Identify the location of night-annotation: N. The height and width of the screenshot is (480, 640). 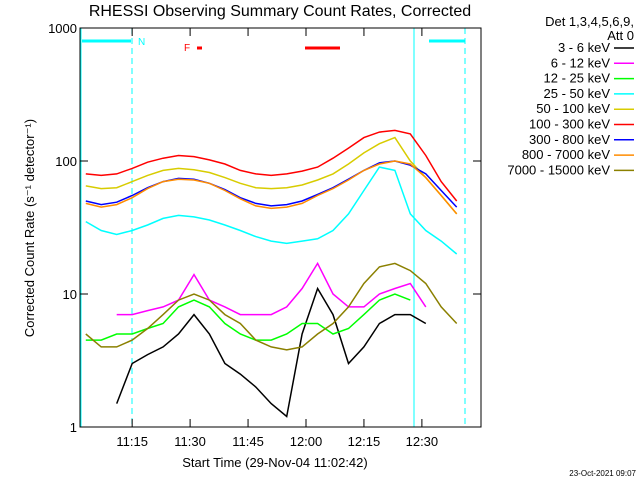
(141, 42).